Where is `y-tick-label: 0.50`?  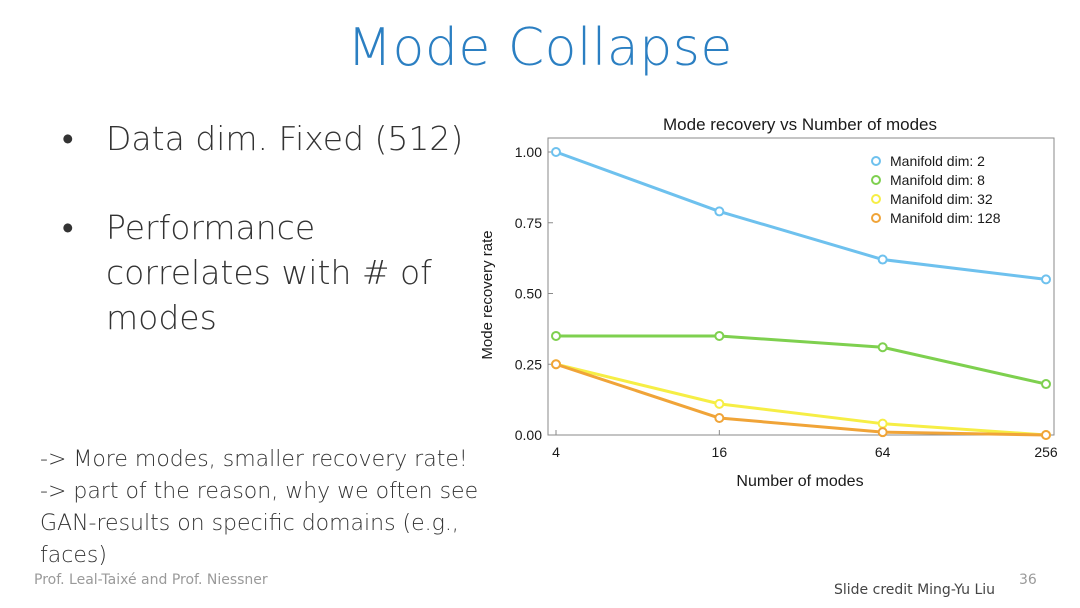 y-tick-label: 0.50 is located at coordinates (528, 294).